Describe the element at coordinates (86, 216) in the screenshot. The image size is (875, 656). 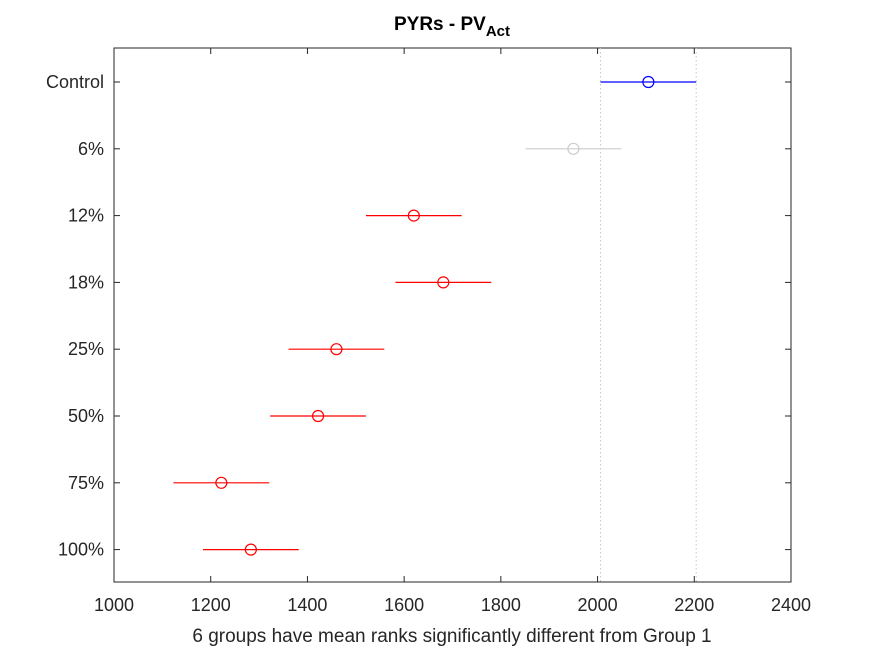
I see `y-tick-label-12pct: 12%` at that location.